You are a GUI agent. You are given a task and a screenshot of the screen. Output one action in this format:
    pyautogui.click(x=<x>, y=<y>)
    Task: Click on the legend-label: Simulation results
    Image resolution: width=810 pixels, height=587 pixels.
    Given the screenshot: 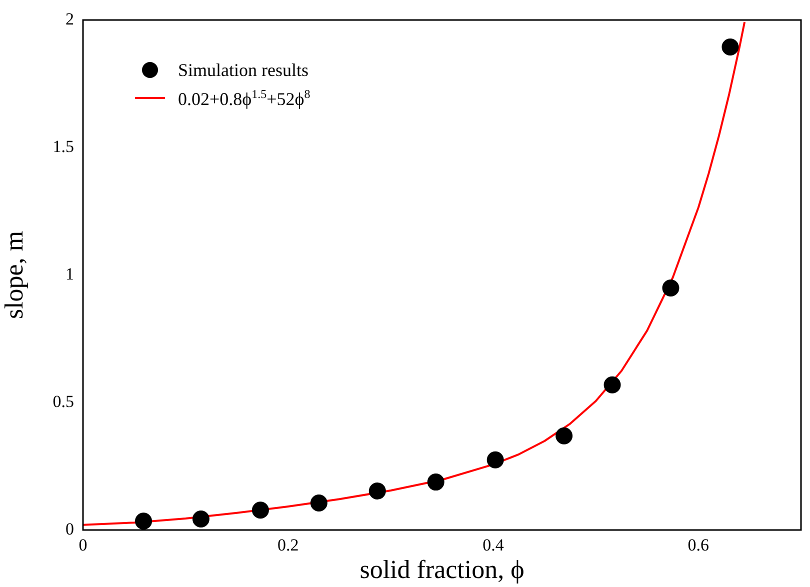 What is the action you would take?
    pyautogui.click(x=243, y=70)
    